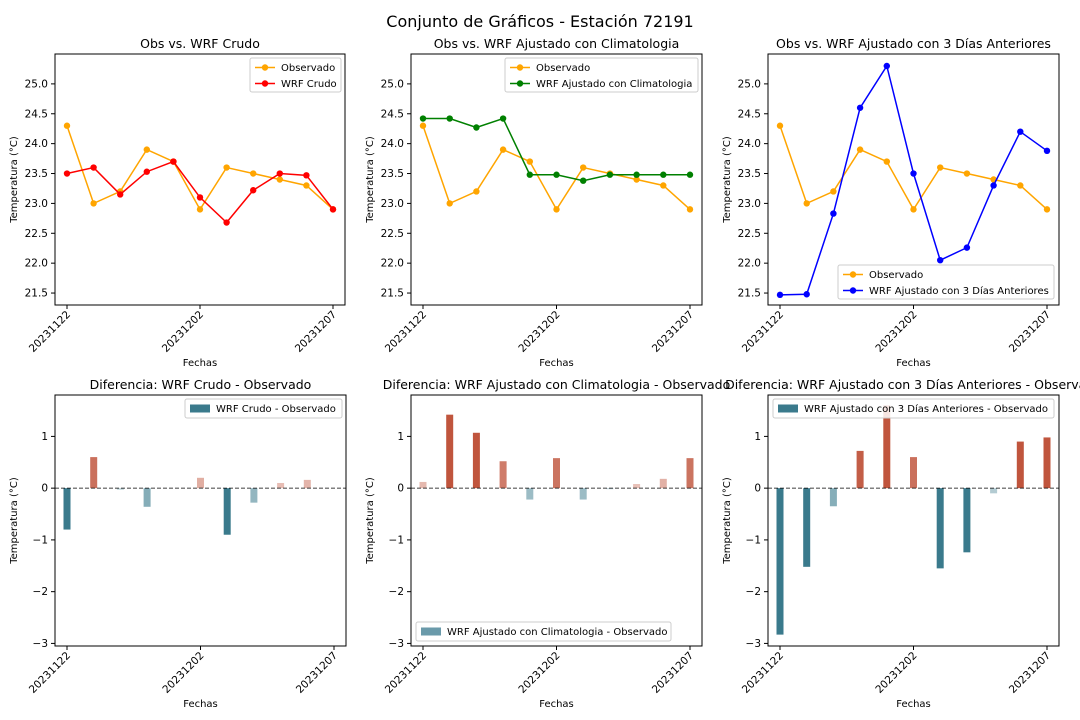  Describe the element at coordinates (749, 114) in the screenshot. I see `y-tick-label: 24.5` at that location.